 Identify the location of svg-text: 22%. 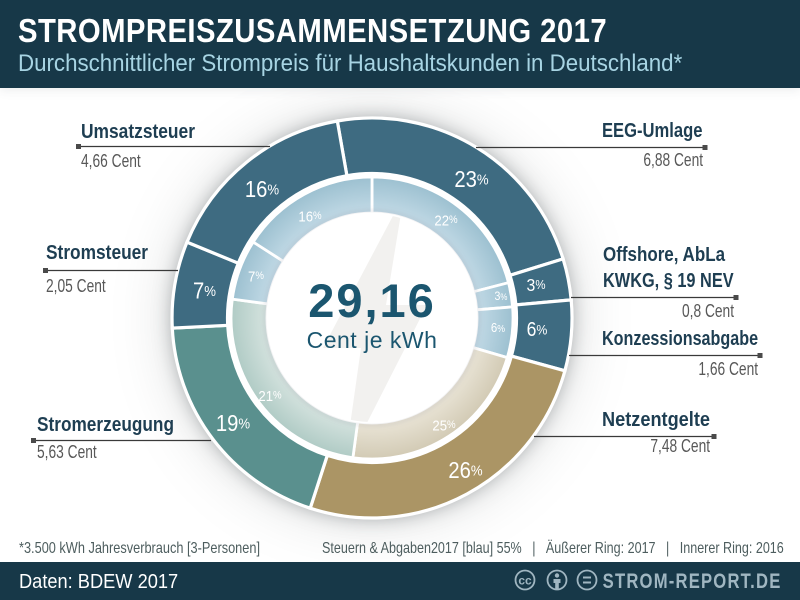
(445, 220).